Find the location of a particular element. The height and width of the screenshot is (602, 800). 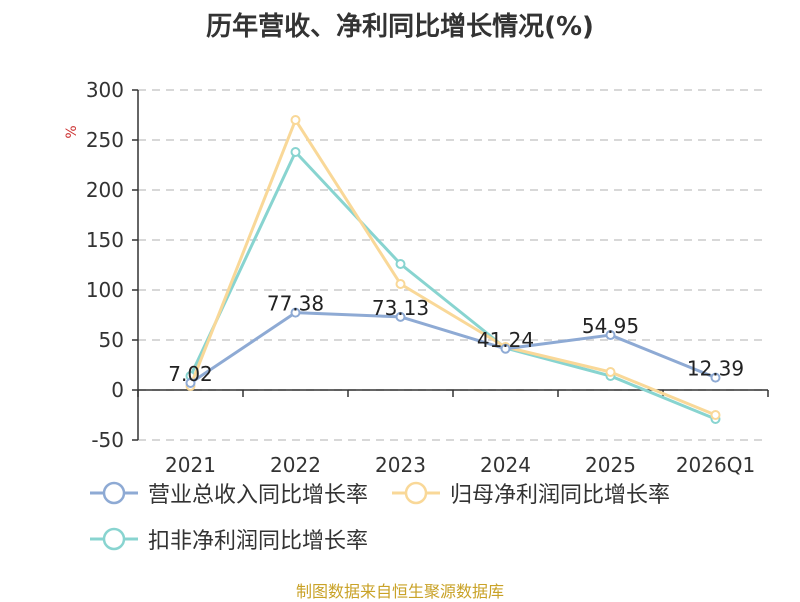

data-label: 12.39 is located at coordinates (715, 369).